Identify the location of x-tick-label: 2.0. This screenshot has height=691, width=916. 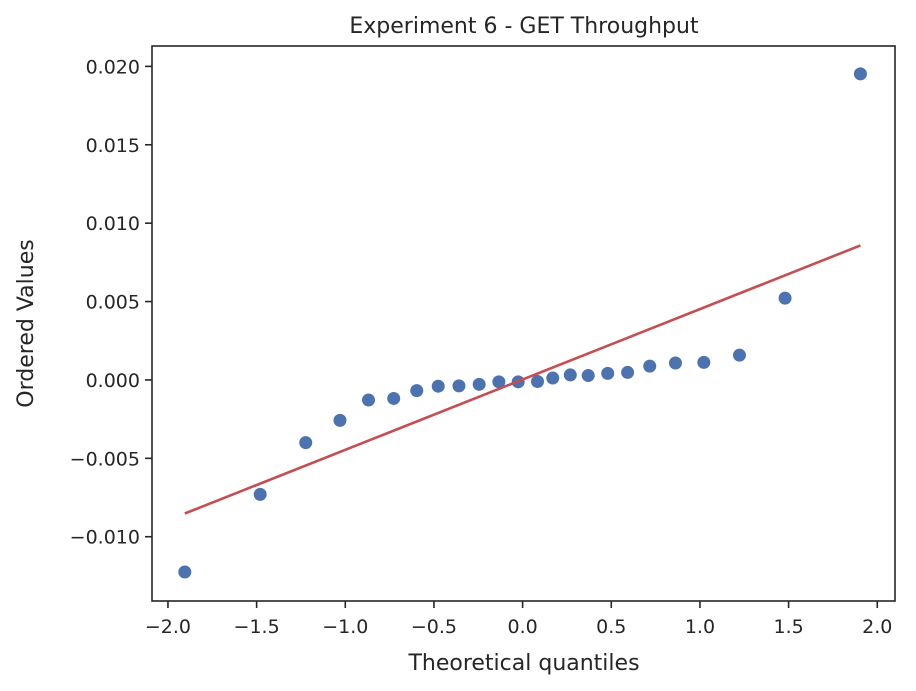
(877, 627).